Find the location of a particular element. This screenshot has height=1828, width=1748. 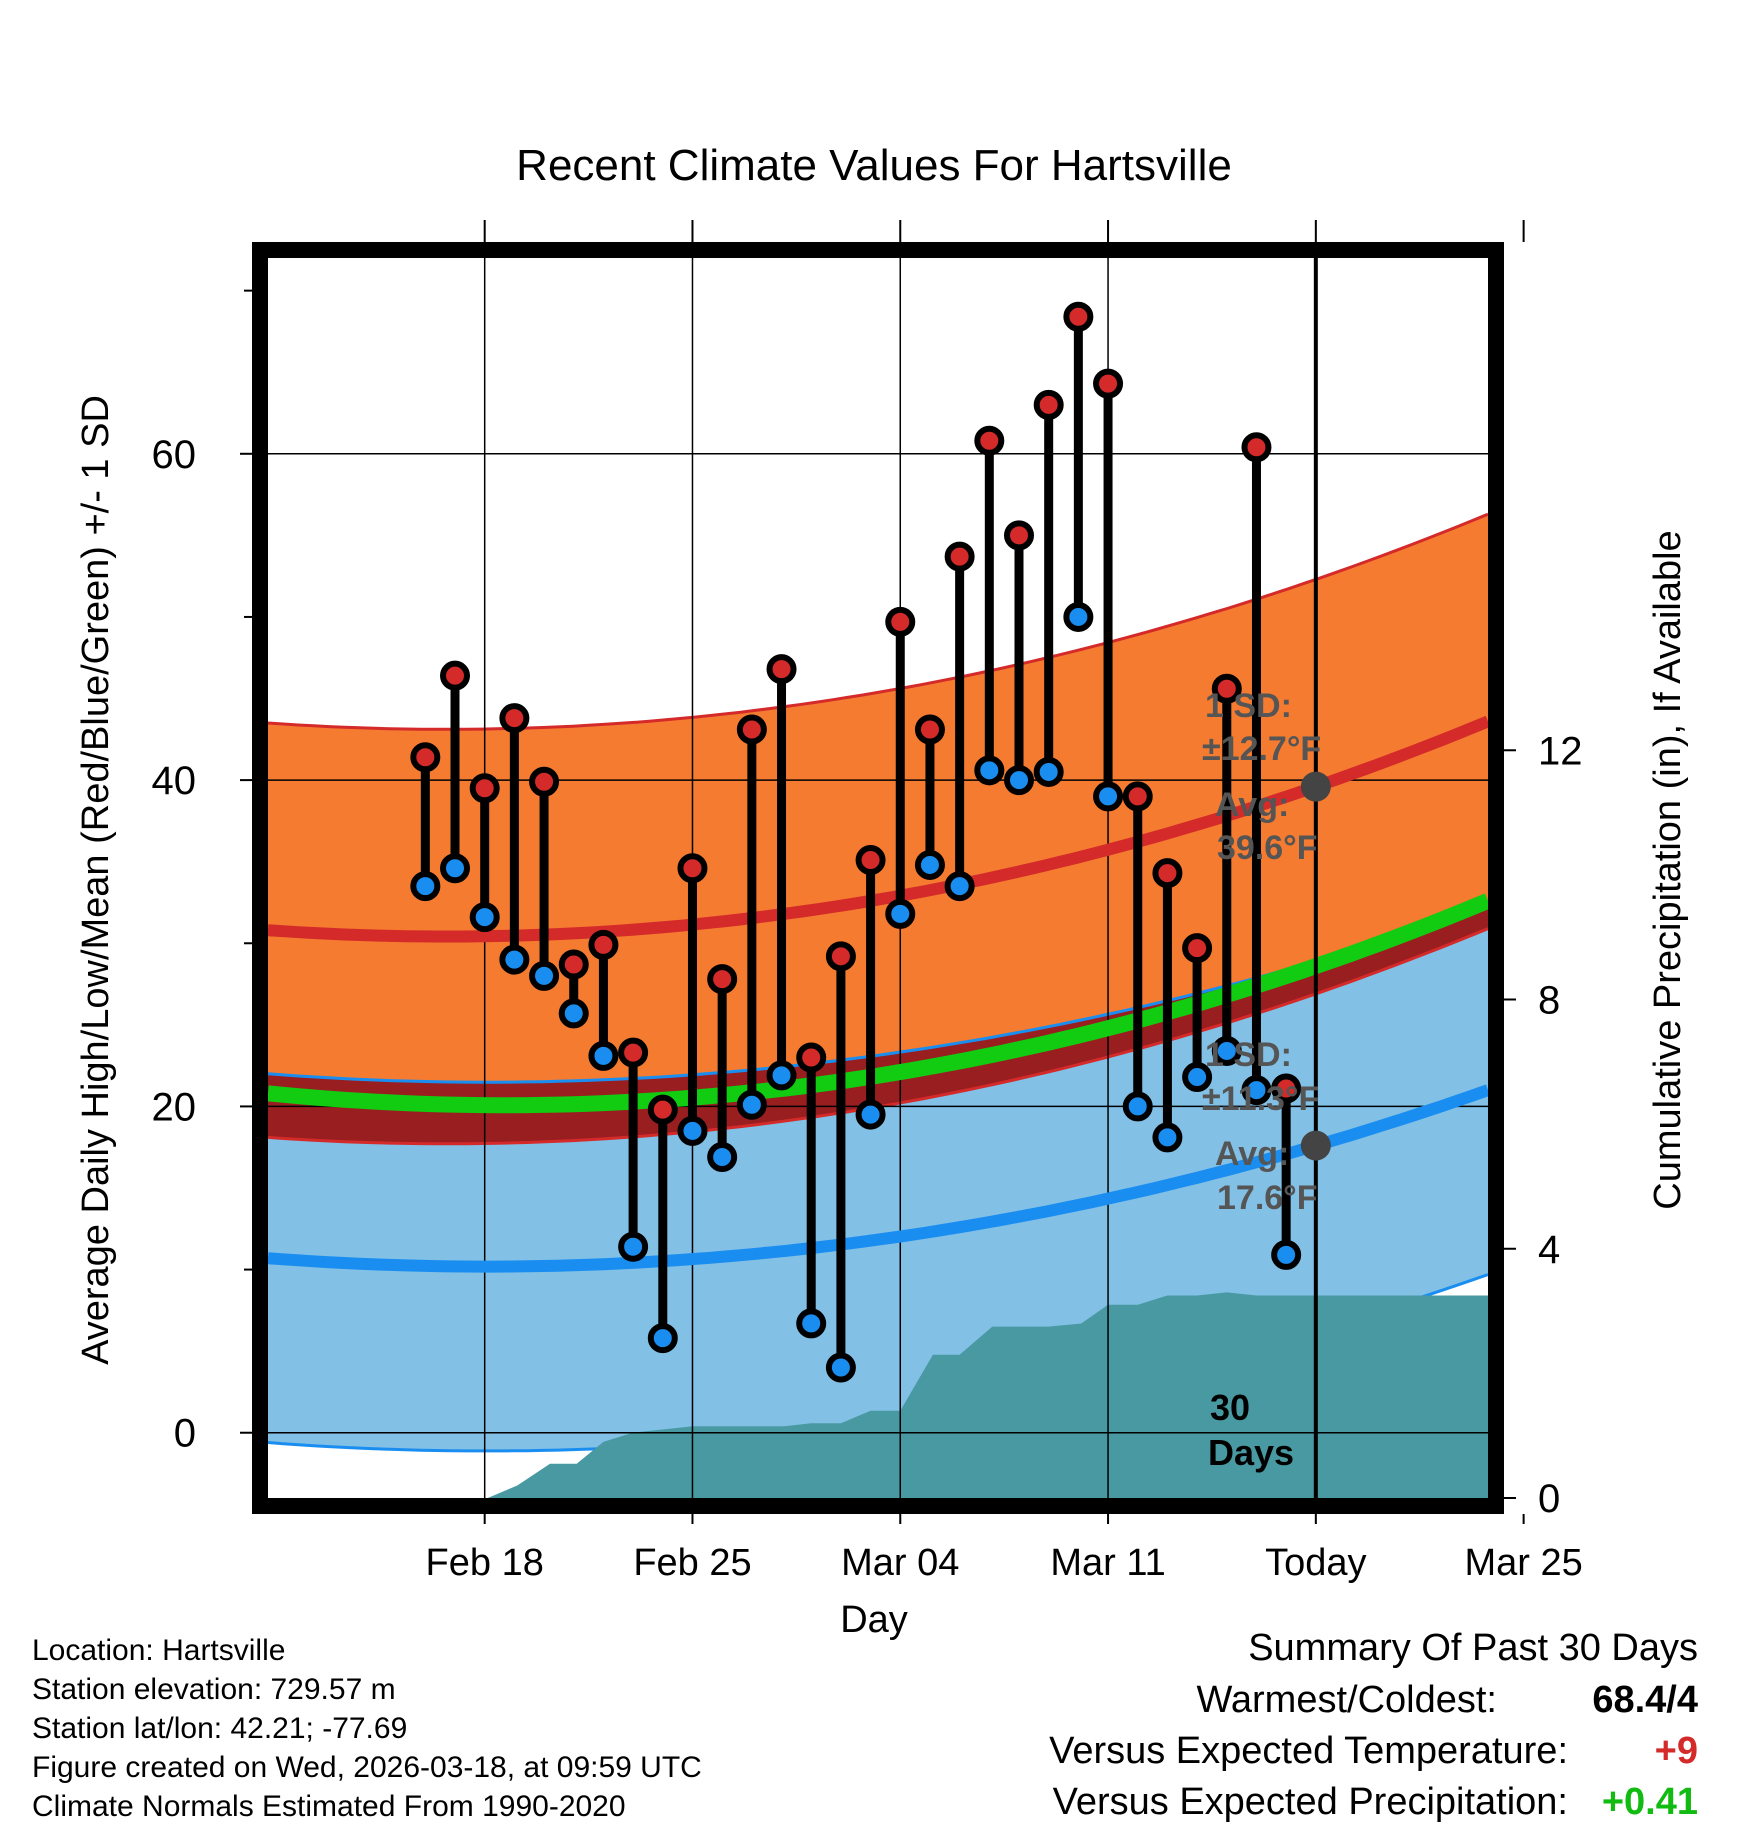

high-normal-line is located at coordinates (878, 829).